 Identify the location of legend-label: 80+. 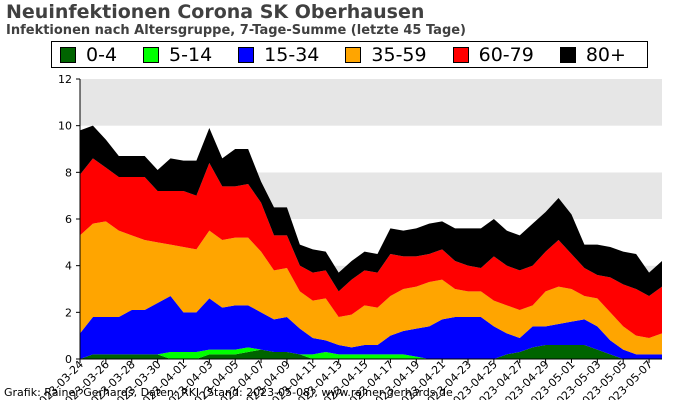
(605, 54).